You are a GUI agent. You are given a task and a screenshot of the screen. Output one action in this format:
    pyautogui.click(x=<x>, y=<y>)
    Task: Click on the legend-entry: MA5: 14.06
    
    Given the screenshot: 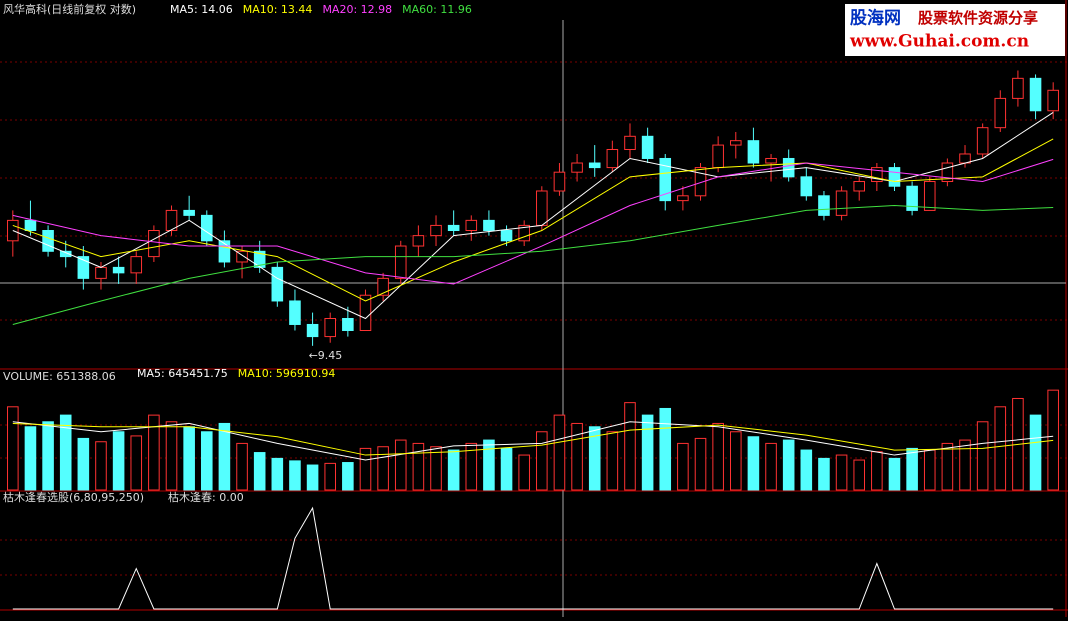 What is the action you would take?
    pyautogui.click(x=201, y=9)
    